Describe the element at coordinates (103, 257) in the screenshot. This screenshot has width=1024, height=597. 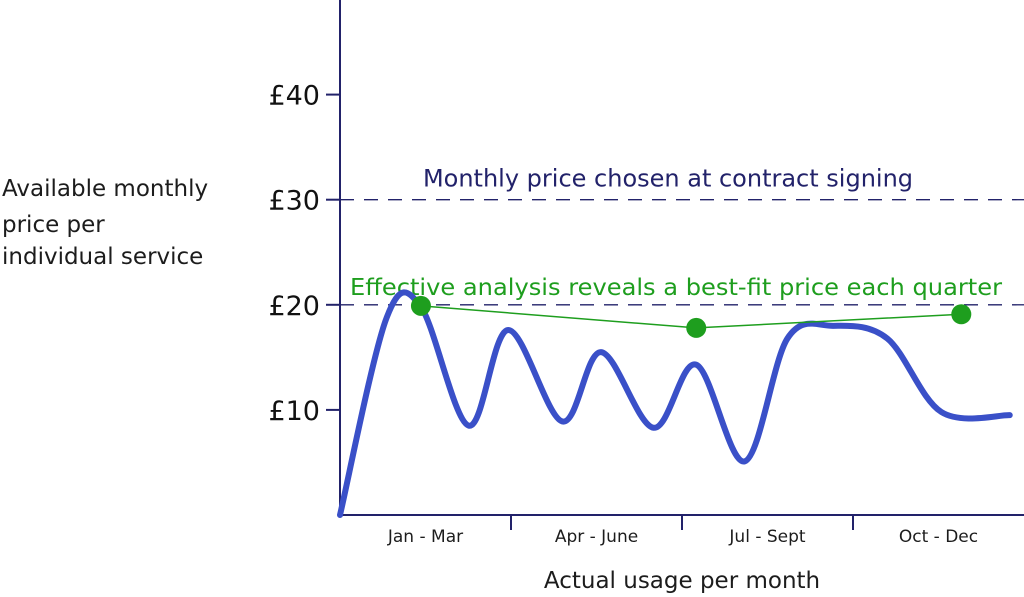
I see `y-axis-label-line-3: individual service` at that location.